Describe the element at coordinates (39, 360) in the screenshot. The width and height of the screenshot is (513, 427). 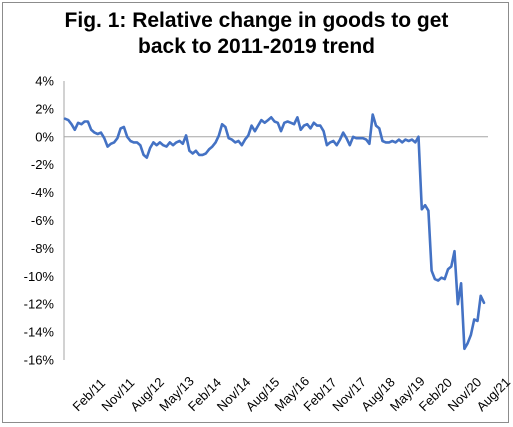
I see `y-tick-label: -16%` at that location.